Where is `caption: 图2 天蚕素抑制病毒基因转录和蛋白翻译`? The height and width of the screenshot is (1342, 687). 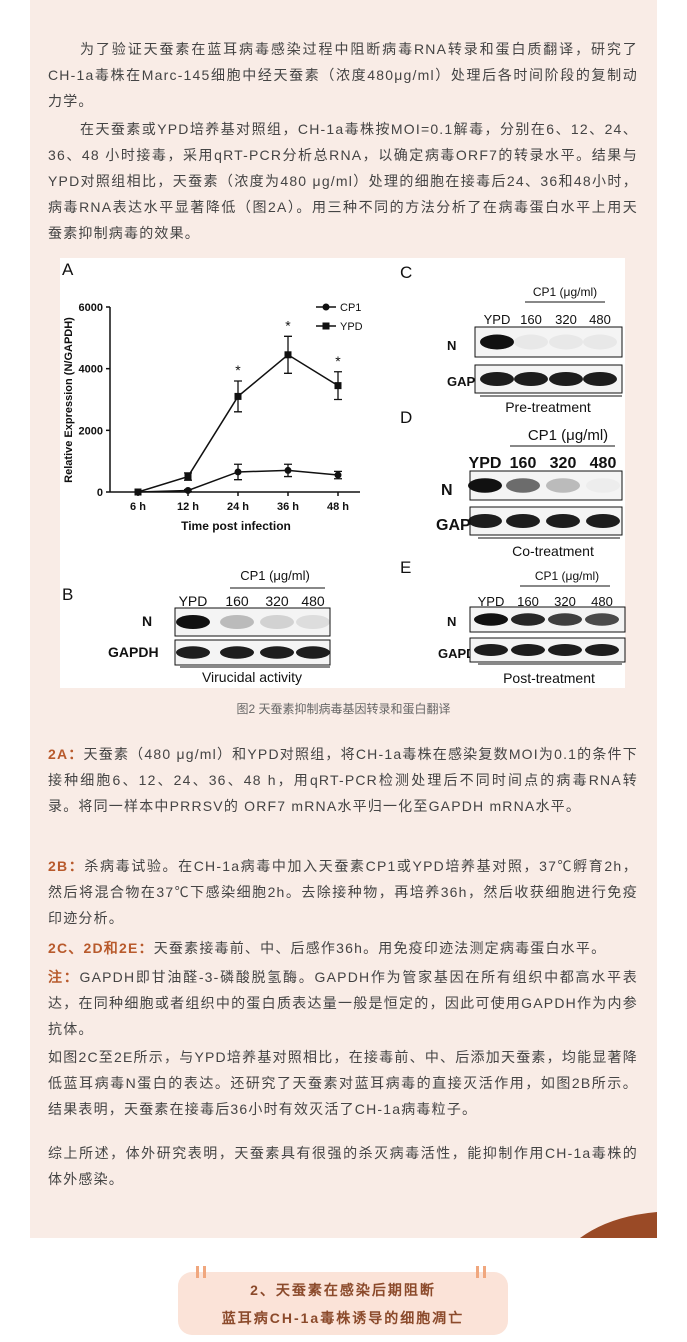 caption: 图2 天蚕素抑制病毒基因转录和蛋白翻译 is located at coordinates (343, 709).